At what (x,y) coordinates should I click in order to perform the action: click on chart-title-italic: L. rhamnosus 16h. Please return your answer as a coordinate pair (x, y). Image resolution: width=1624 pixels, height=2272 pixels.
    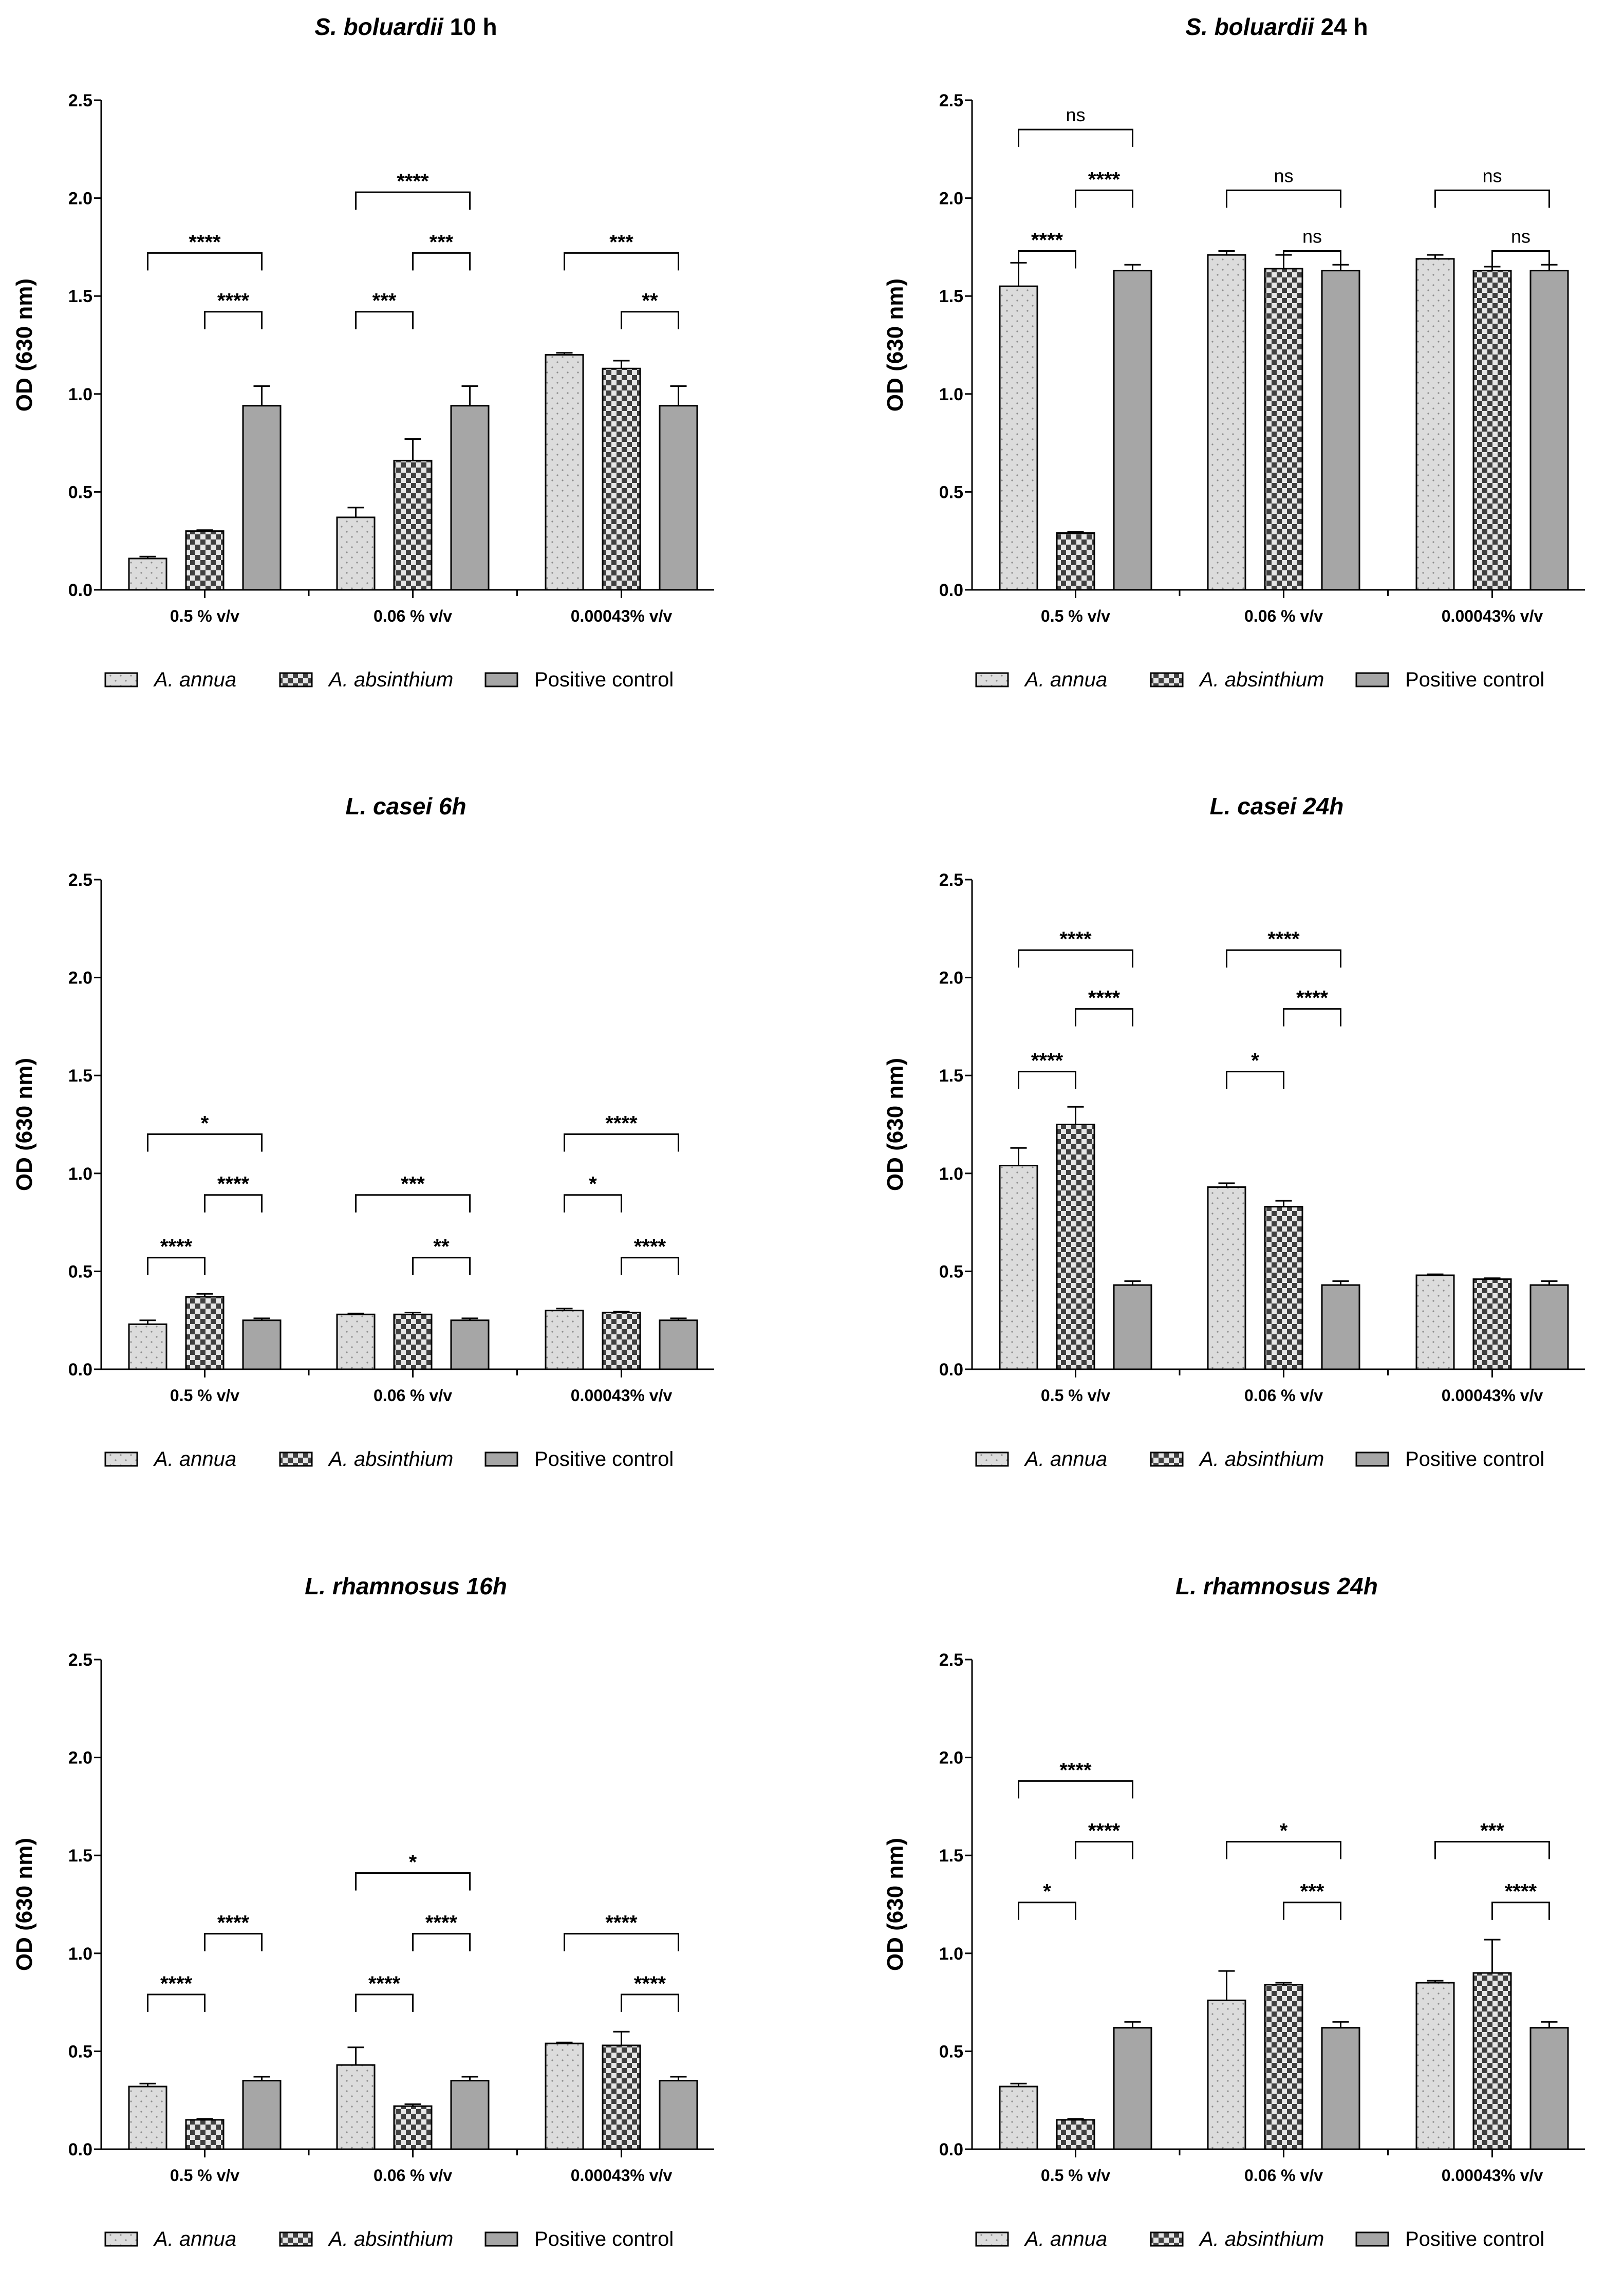
    Looking at the image, I should click on (406, 1586).